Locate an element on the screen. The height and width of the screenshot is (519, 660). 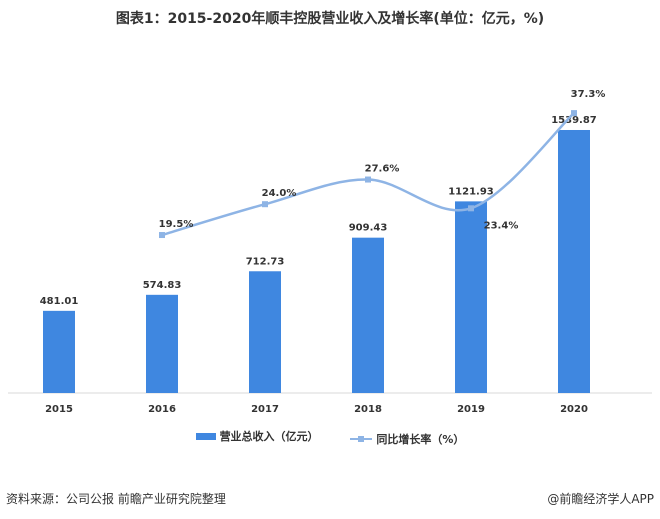
credit: @前瞻经济学人APP is located at coordinates (600, 499).